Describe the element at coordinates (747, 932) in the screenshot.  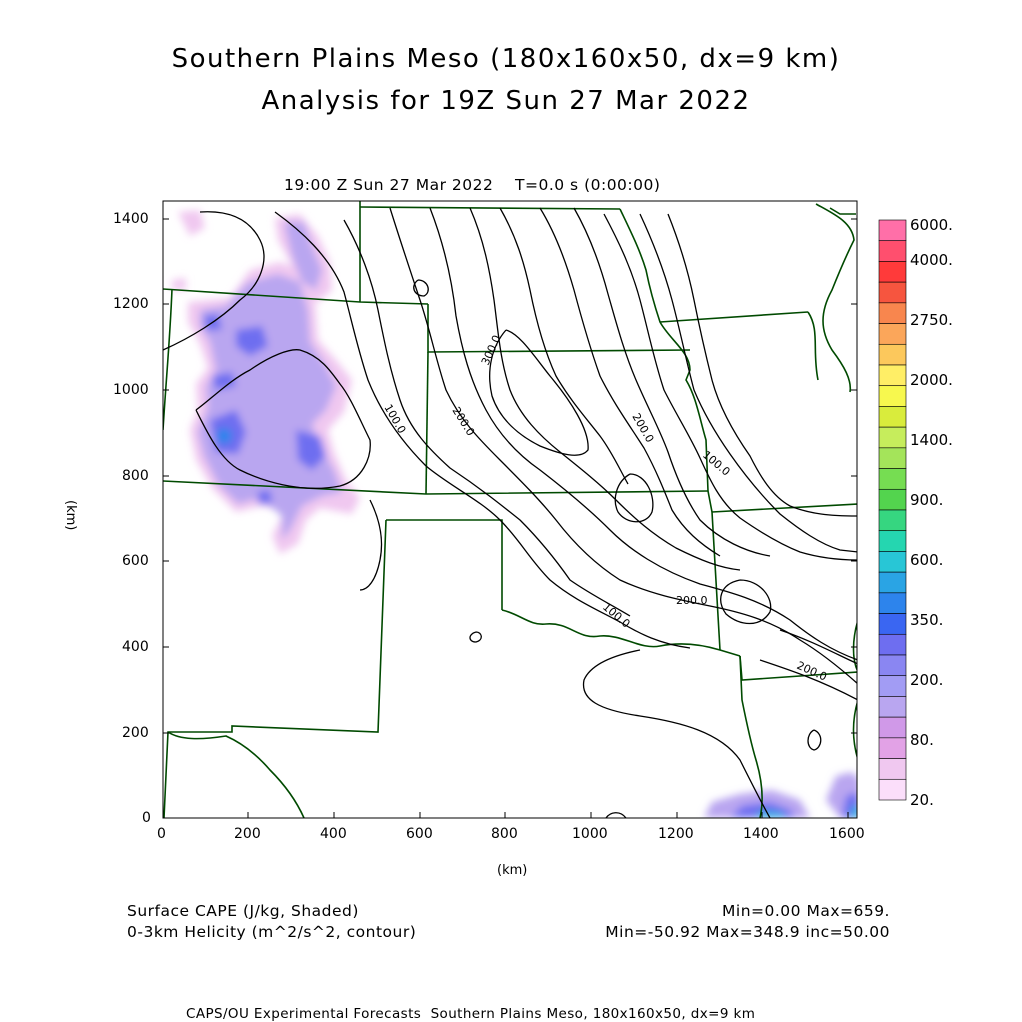
I see `helicity-min-max: Min=-50.92 Max=348.9 inc=50.00` at that location.